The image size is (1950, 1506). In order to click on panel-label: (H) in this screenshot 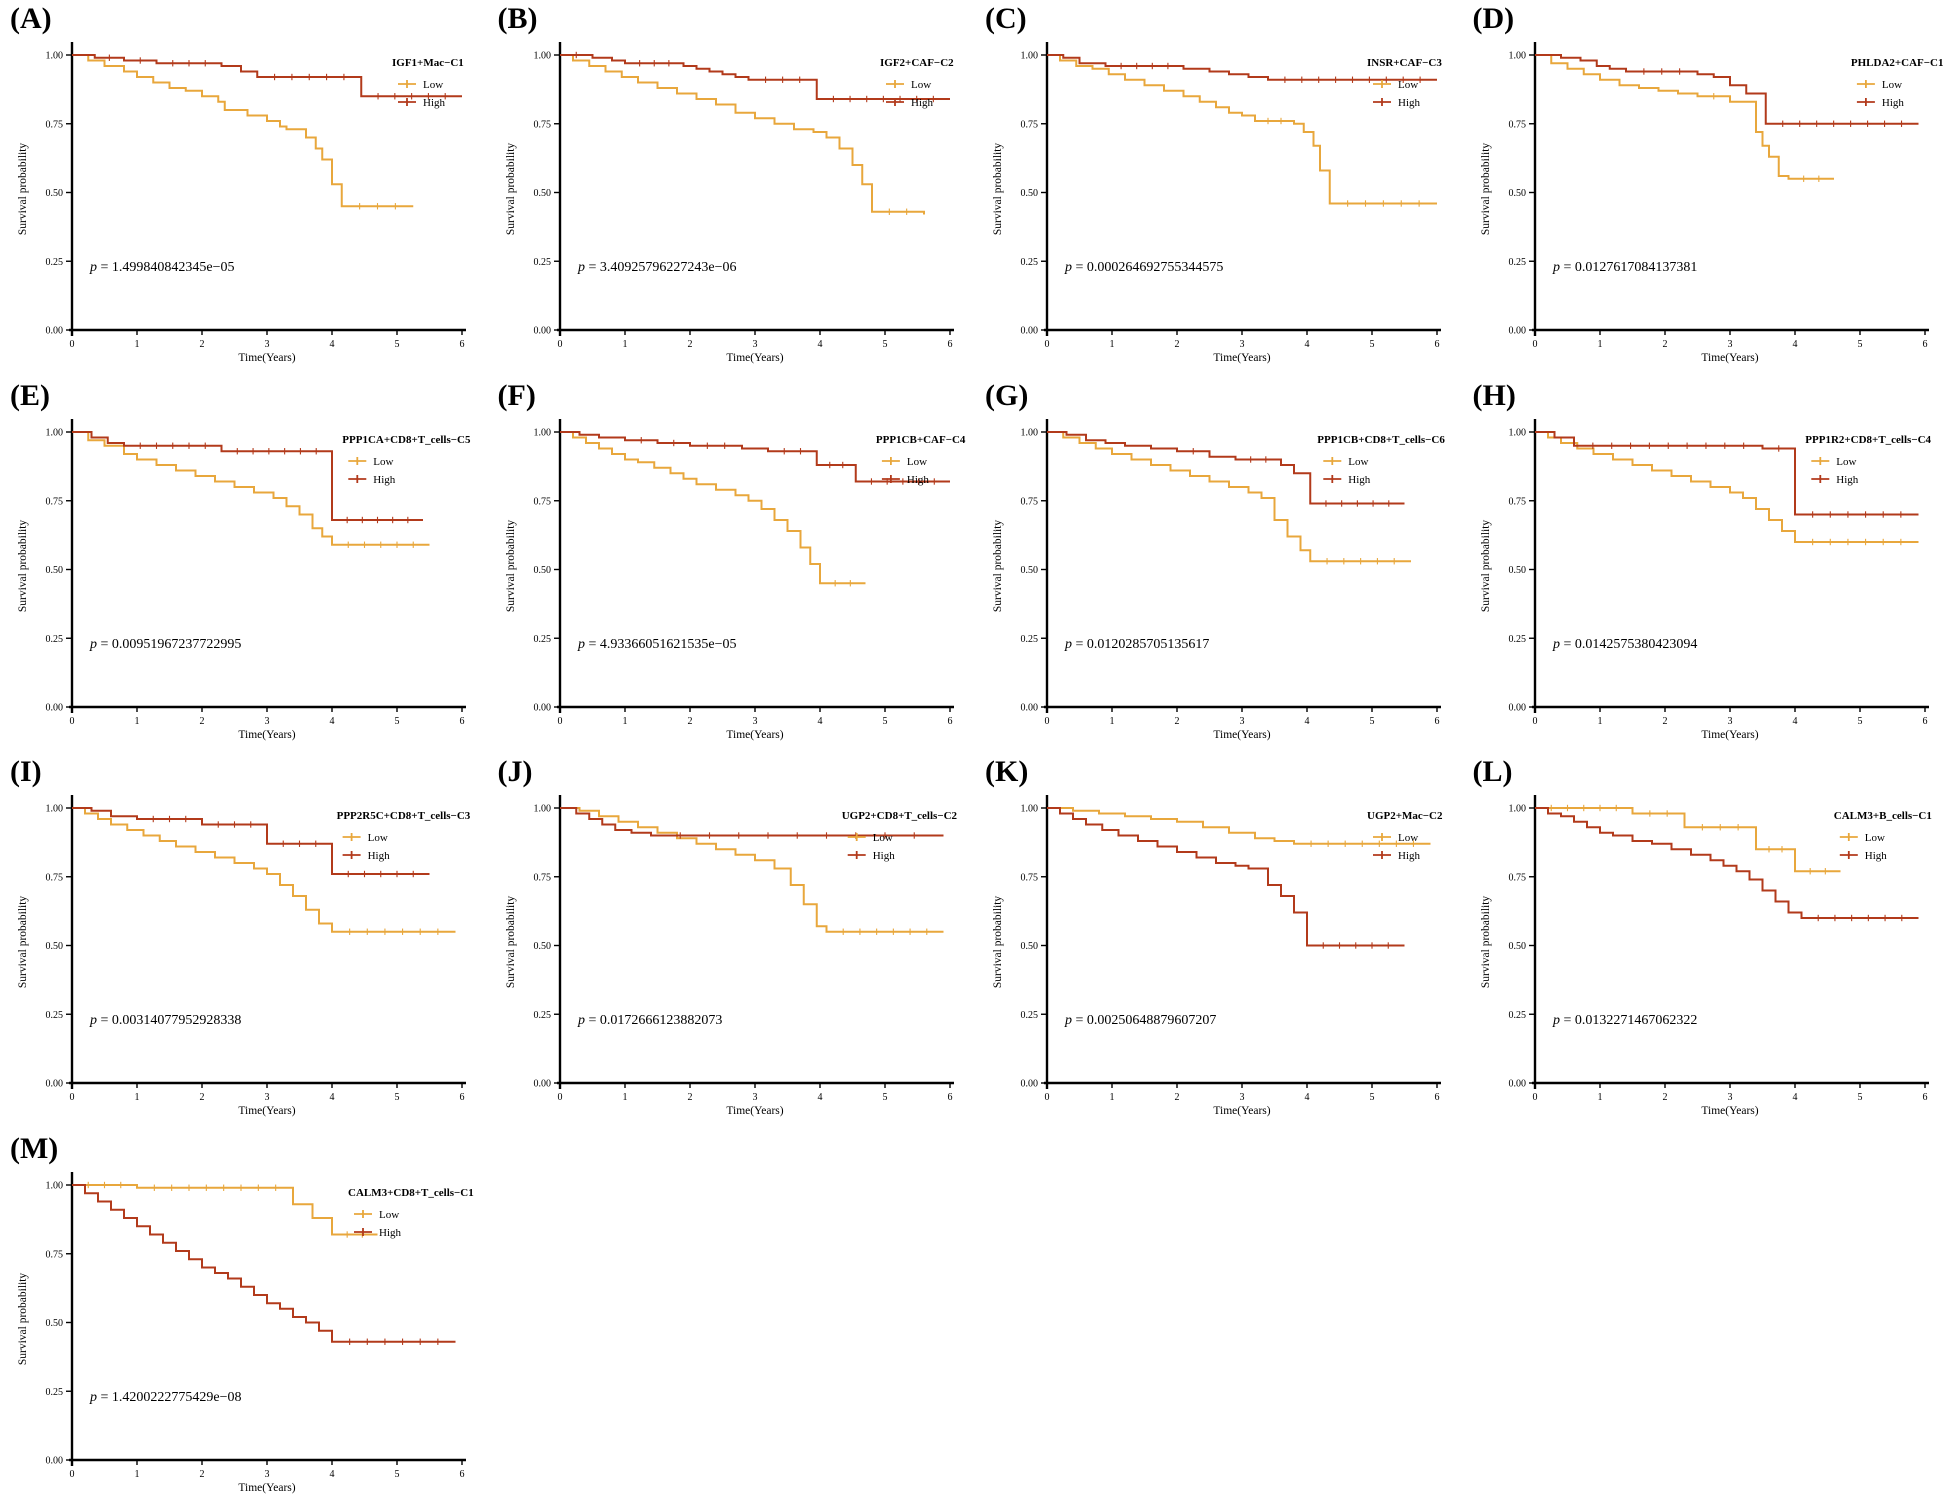, I will do `click(1494, 395)`.